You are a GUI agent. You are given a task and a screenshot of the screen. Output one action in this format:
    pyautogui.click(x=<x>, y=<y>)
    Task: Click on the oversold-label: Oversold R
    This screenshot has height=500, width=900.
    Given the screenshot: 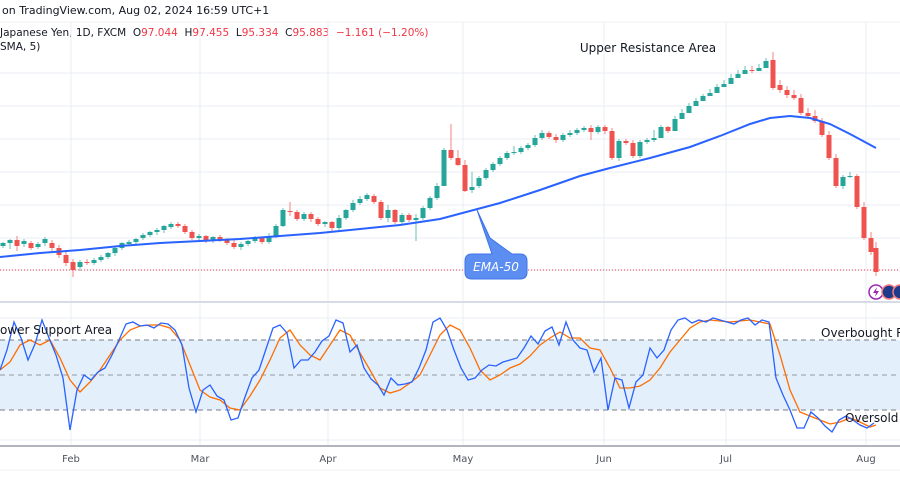 What is the action you would take?
    pyautogui.click(x=872, y=418)
    